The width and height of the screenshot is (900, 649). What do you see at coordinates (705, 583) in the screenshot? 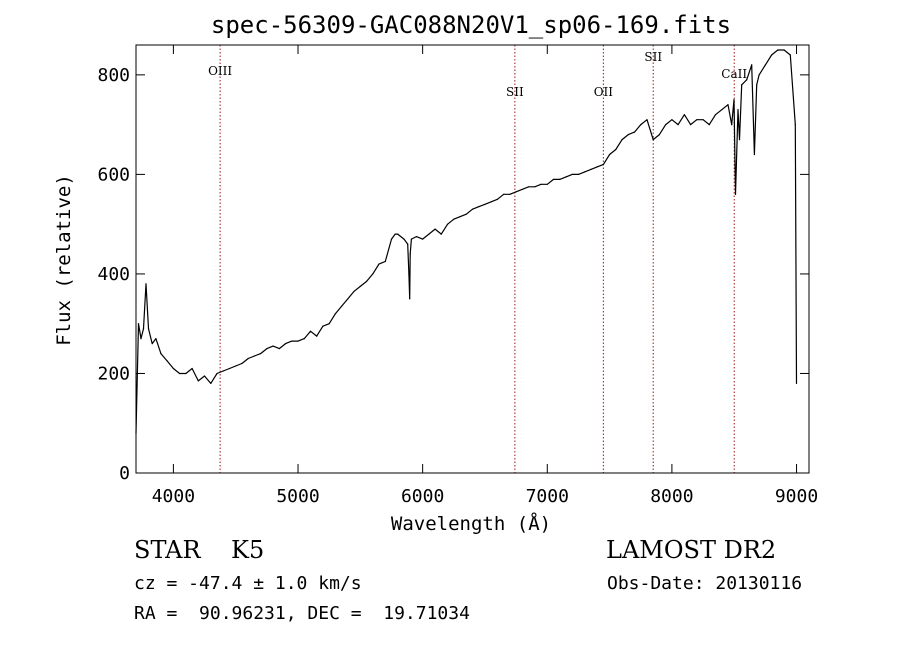
I see `obs-date-label: Obs-Date: 20130116` at bounding box center [705, 583].